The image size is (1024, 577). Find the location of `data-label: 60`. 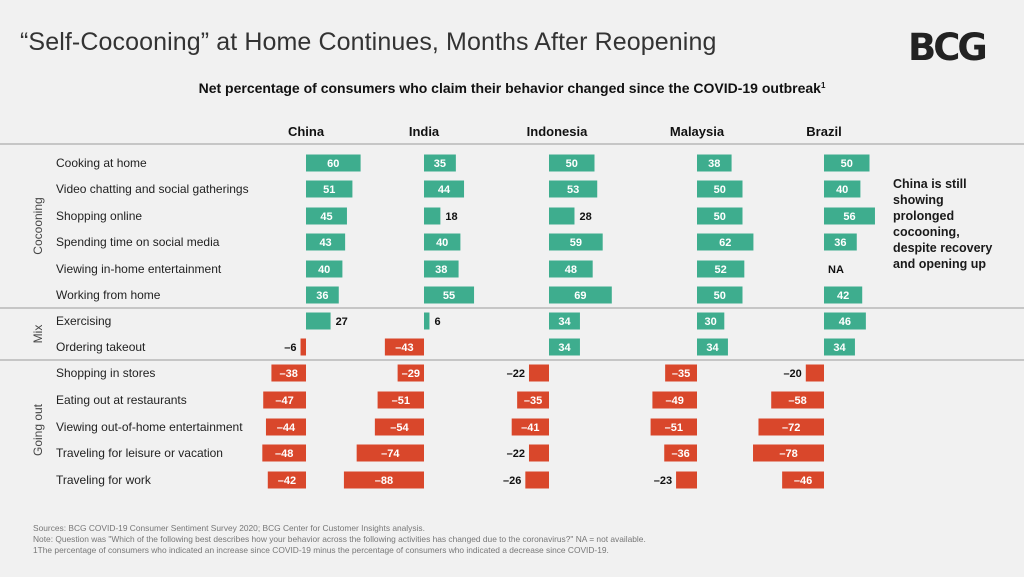

data-label: 60 is located at coordinates (333, 164).